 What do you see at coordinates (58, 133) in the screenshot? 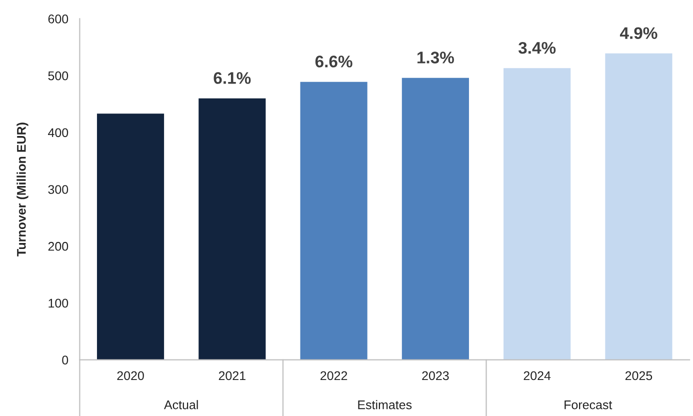
I see `y-tick-label: 400` at bounding box center [58, 133].